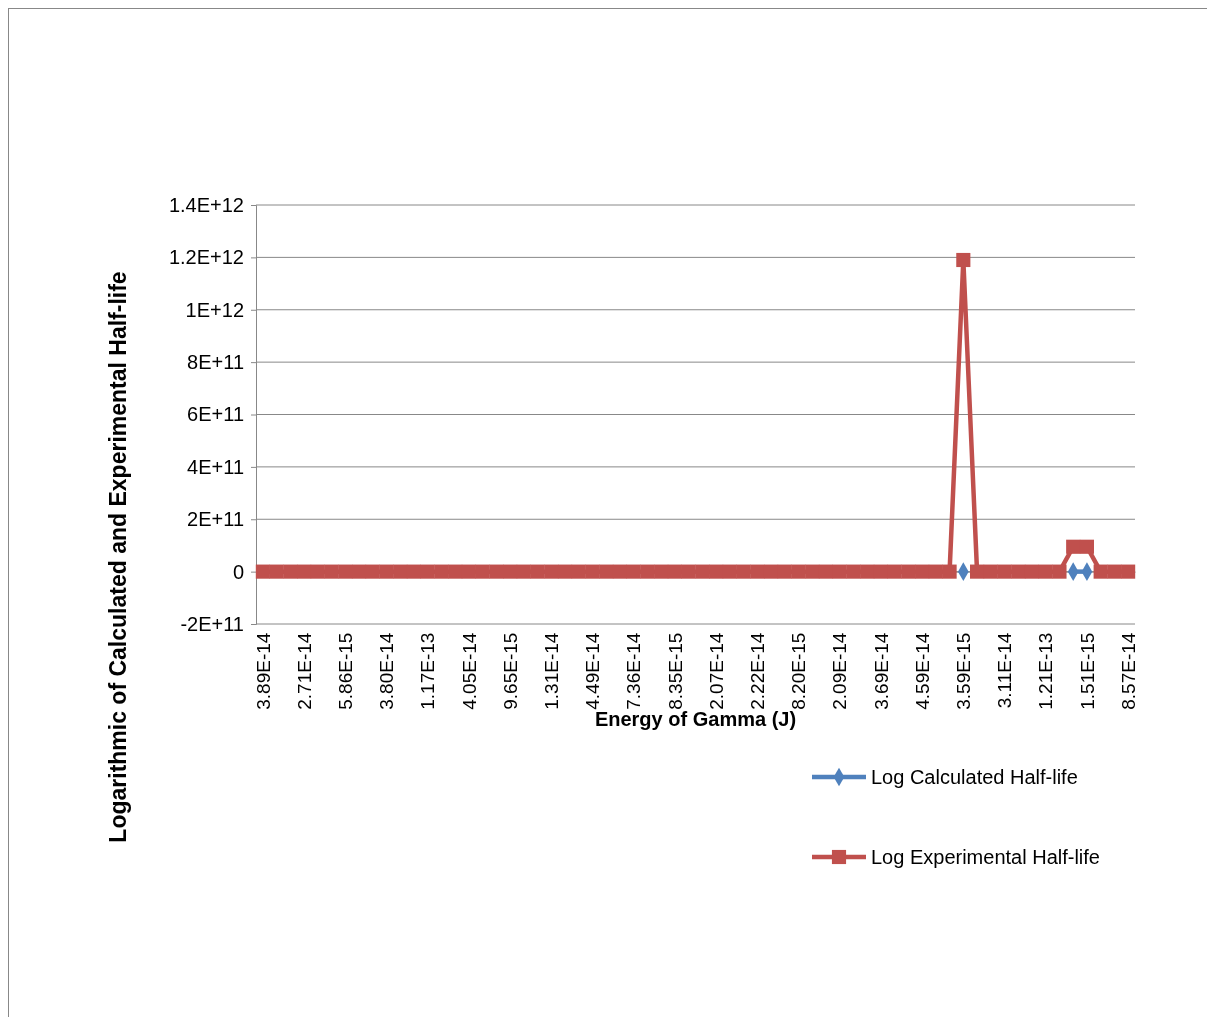 Image resolution: width=1207 pixels, height=1017 pixels. I want to click on x-tick-label: 2.71E-14, so click(304, 671).